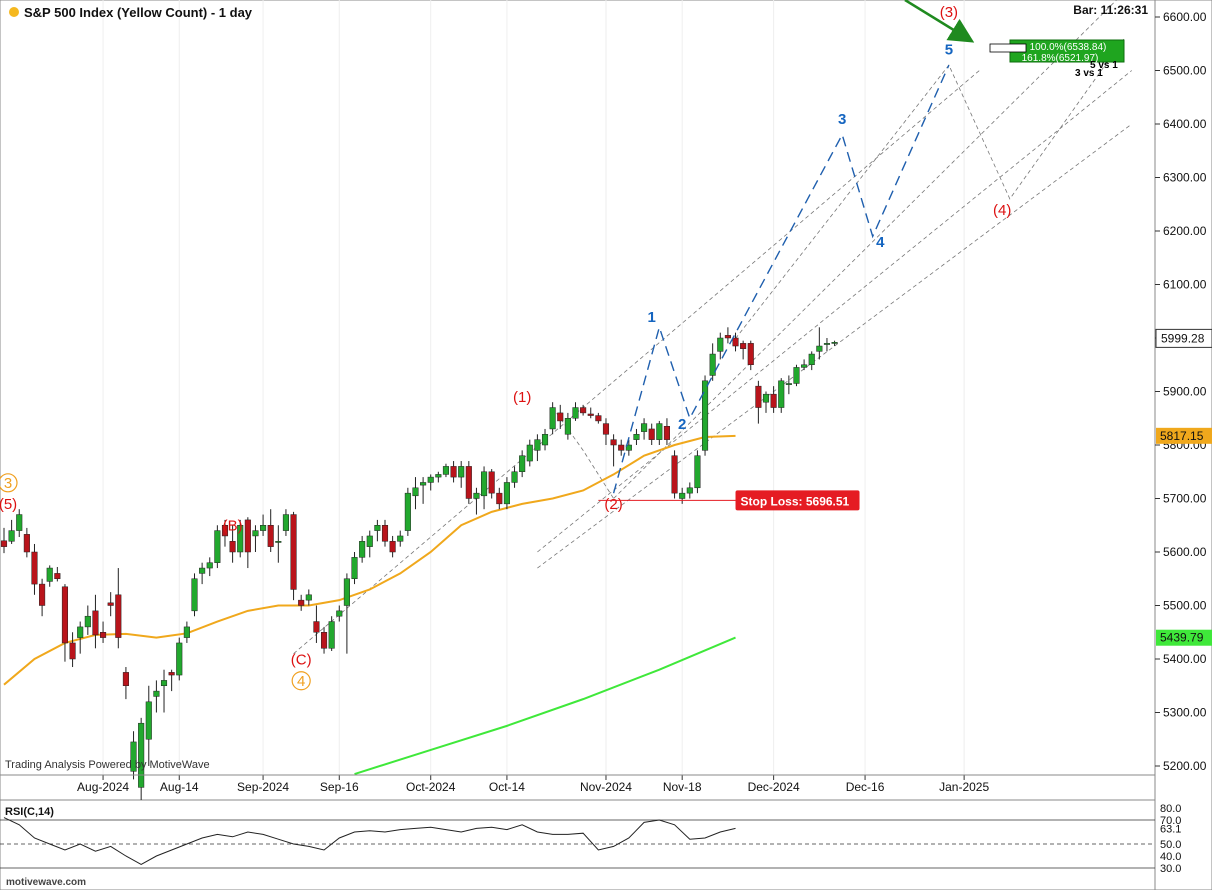 The width and height of the screenshot is (1212, 895). Describe the element at coordinates (1068, 47) in the screenshot. I see `fib-100-label: 100.0%(6538.84)` at that location.